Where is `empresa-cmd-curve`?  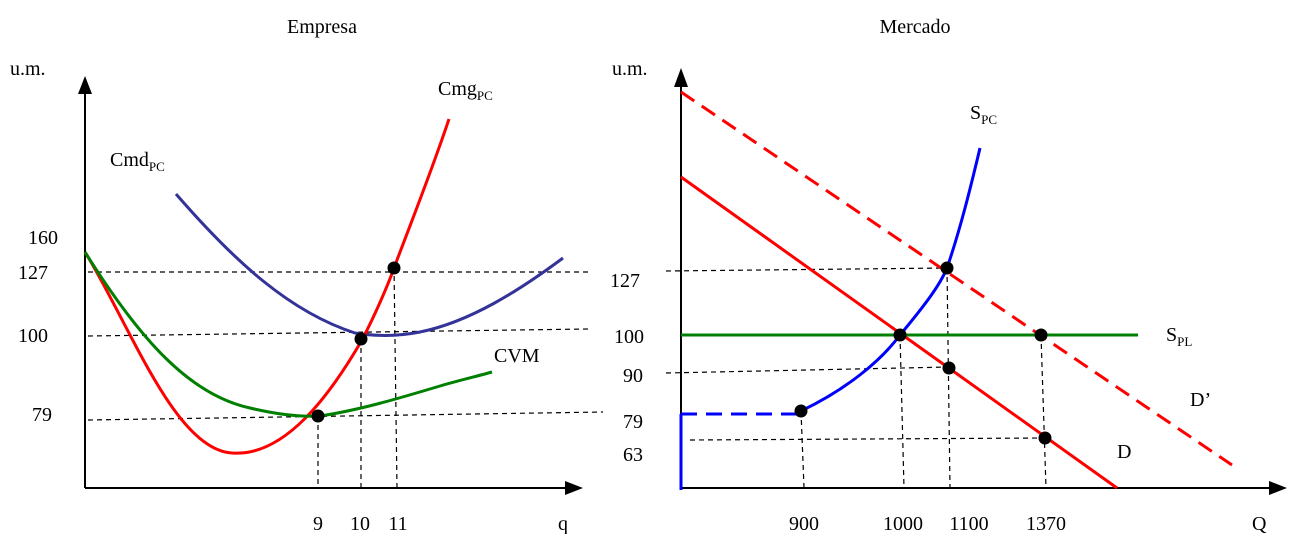
empresa-cmd-curve is located at coordinates (369, 265).